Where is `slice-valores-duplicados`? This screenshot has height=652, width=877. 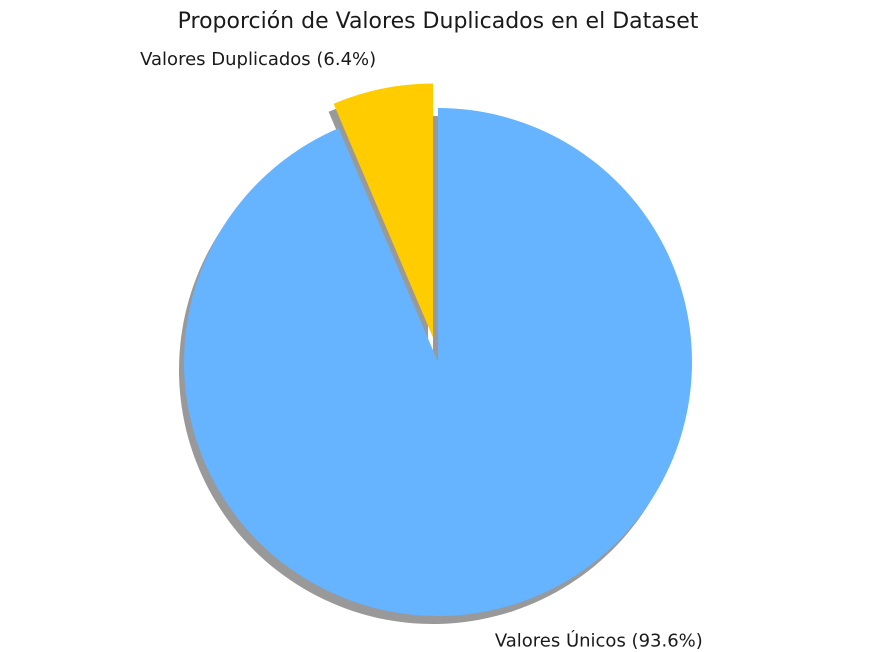 slice-valores-duplicados is located at coordinates (383, 210).